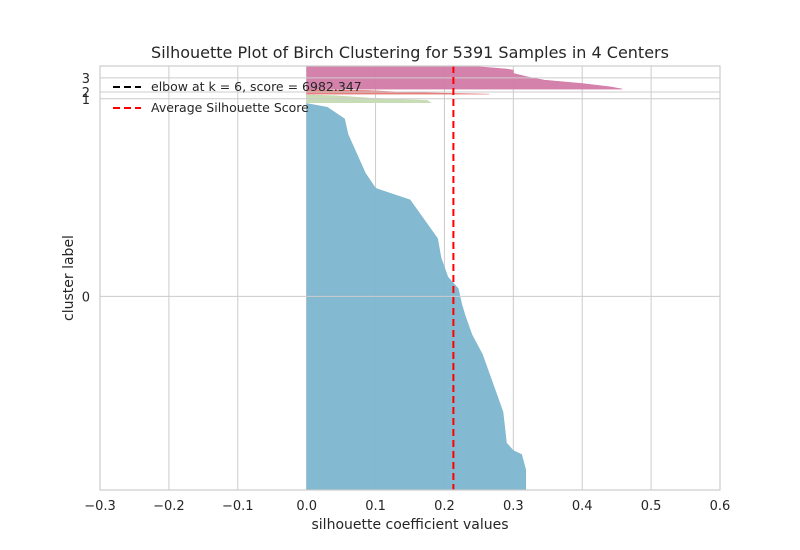 The image size is (800, 550). Describe the element at coordinates (230, 107) in the screenshot. I see `legend-average-label: Average Silhouette Score` at that location.